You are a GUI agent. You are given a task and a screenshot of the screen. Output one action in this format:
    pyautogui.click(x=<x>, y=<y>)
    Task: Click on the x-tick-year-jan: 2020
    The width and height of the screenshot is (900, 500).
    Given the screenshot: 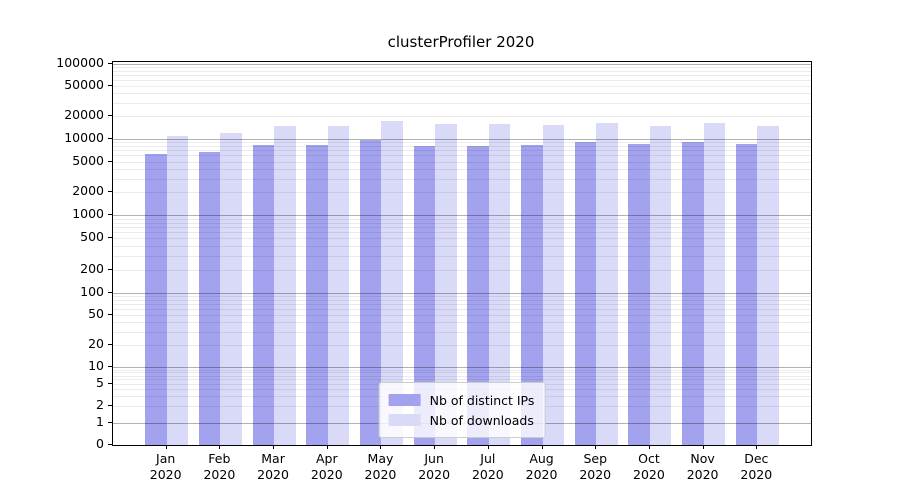 What is the action you would take?
    pyautogui.click(x=165, y=474)
    